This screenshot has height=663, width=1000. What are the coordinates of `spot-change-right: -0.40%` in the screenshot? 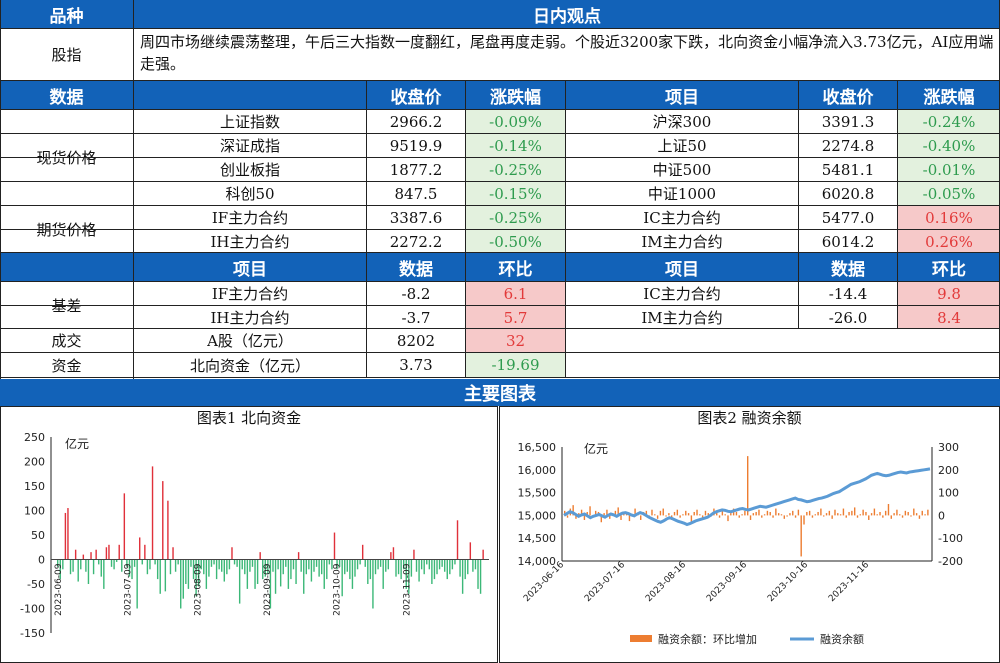 It's located at (949, 145).